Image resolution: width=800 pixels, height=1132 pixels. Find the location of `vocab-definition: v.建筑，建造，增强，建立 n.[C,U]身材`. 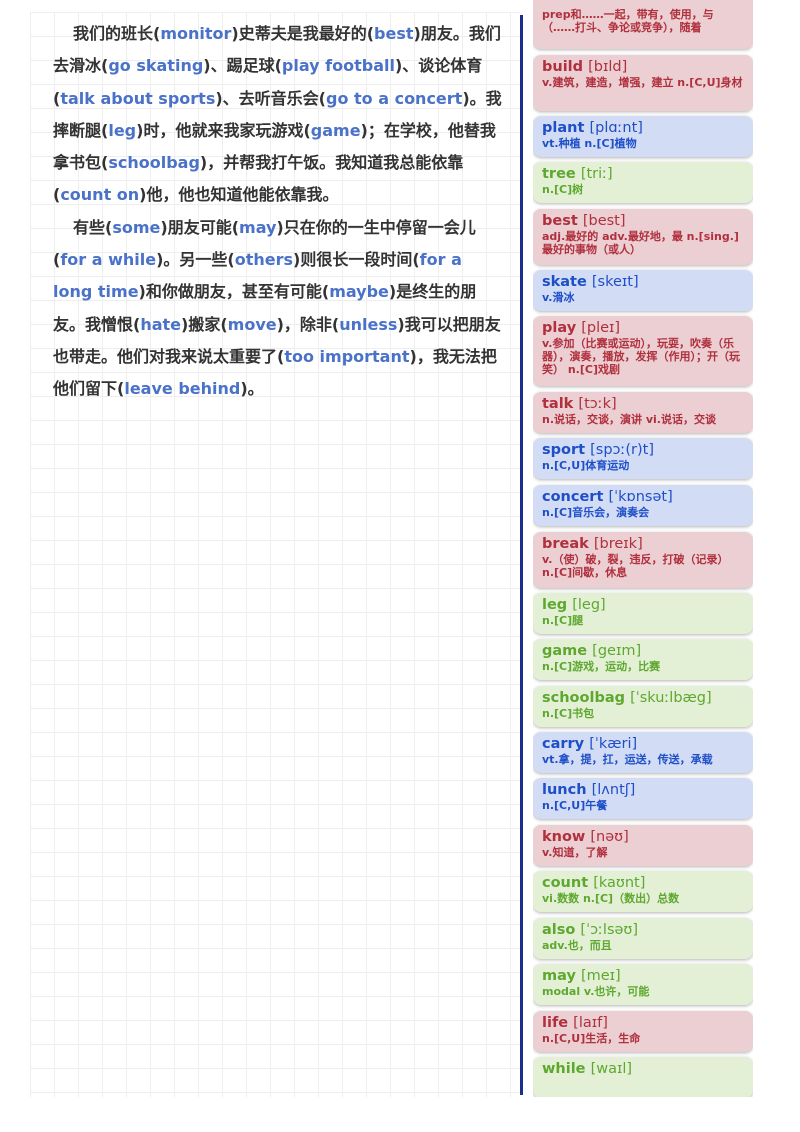

vocab-definition: v.建筑，建造，增强，建立 n.[C,U]身材 is located at coordinates (642, 82).